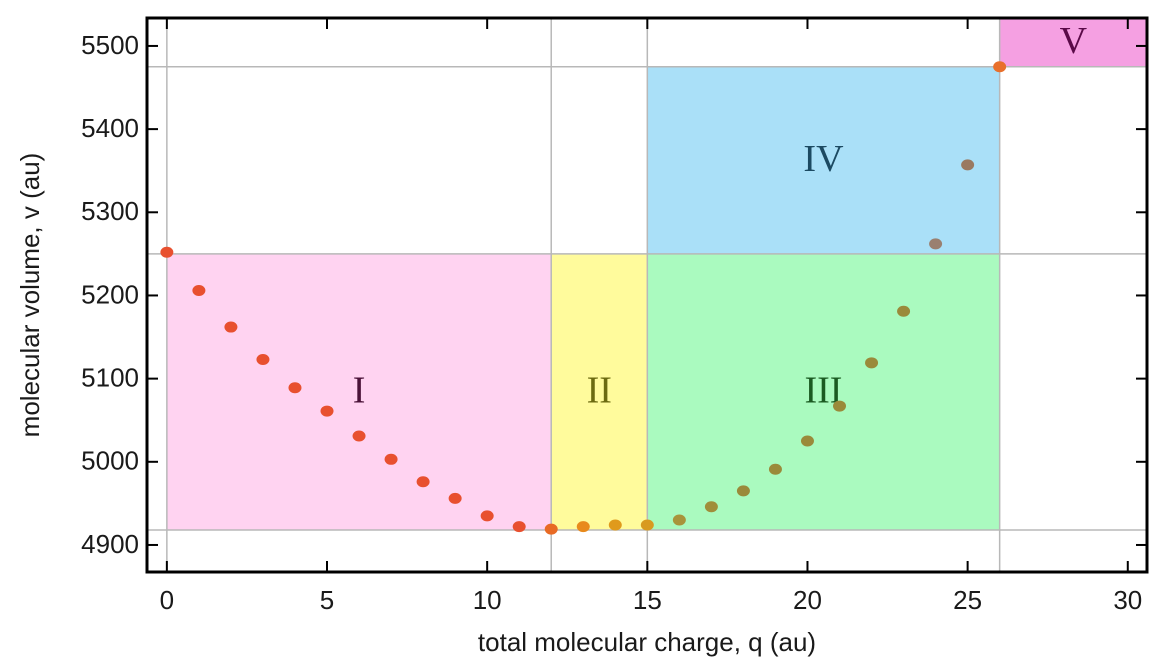  I want to click on y-tick-label: 4900, so click(110, 544).